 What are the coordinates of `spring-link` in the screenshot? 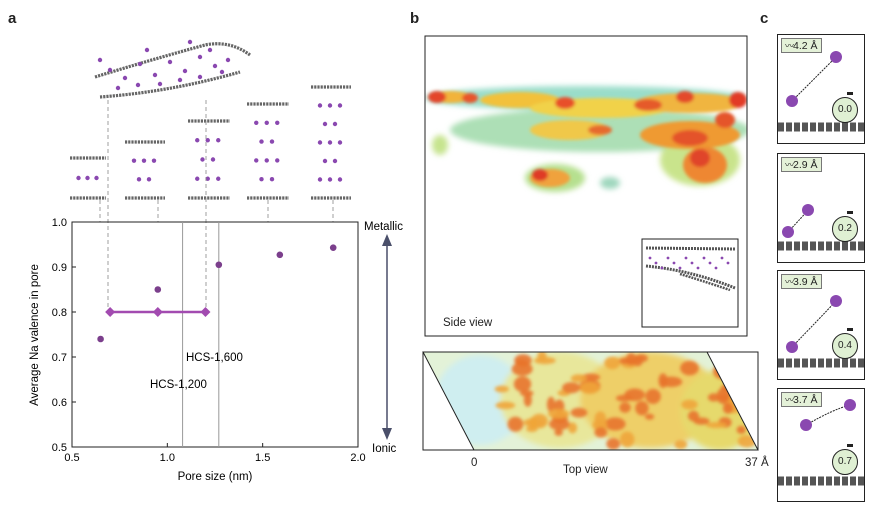 It's located at (814, 79).